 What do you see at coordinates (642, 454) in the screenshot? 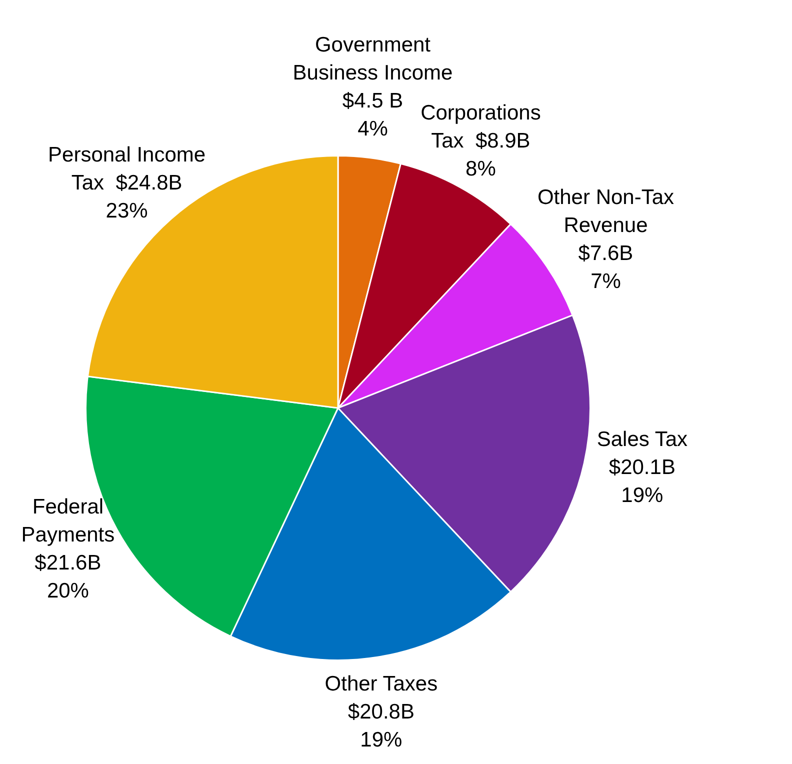
I see `slice-label: Sales Tax $20.1B` at bounding box center [642, 454].